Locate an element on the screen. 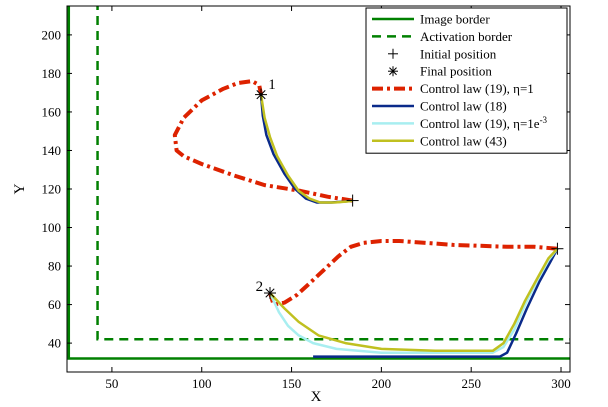 This screenshot has width=608, height=407. trajectory-annotation-2: 2 is located at coordinates (260, 287).